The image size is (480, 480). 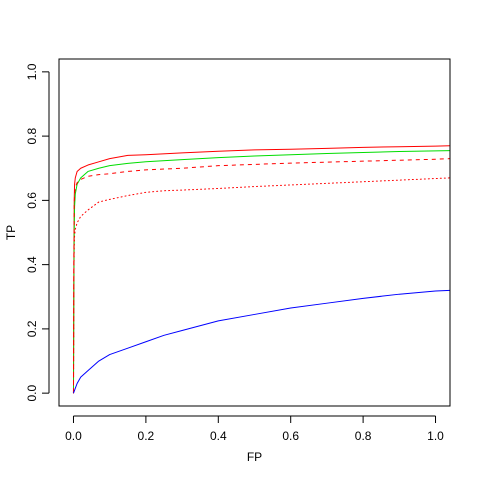 What do you see at coordinates (37, 232) in the screenshot?
I see `y-axis-ticks: 0.0 0.2 0.4 0.6 0.8 1.0` at bounding box center [37, 232].